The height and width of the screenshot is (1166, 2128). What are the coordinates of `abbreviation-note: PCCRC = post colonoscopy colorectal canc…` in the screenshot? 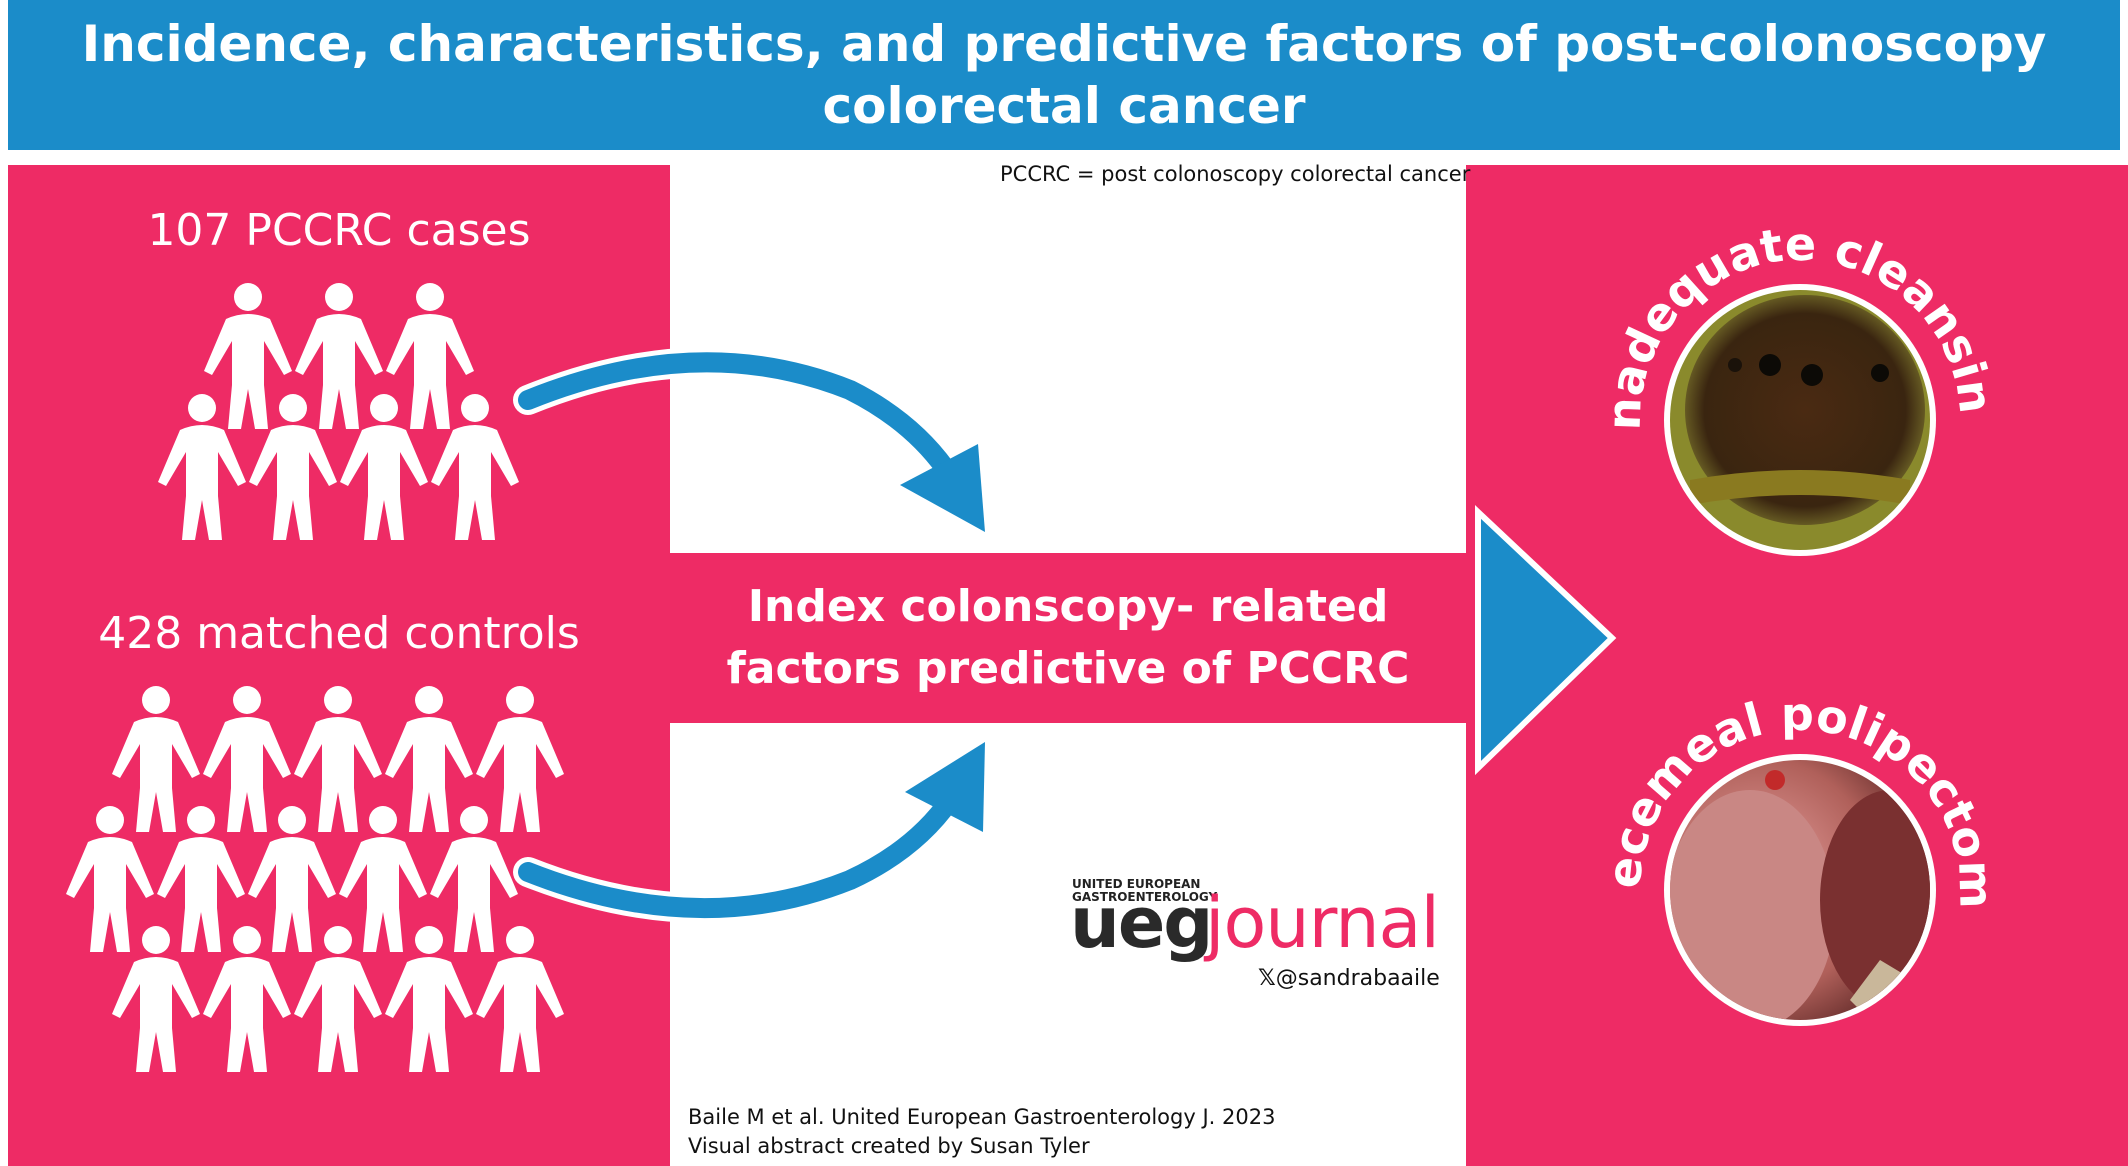 It's located at (1235, 174).